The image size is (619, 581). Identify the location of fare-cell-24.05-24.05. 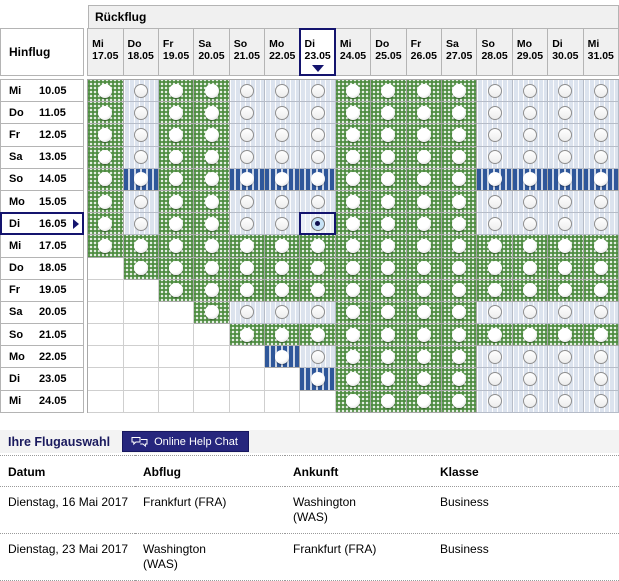
(353, 401).